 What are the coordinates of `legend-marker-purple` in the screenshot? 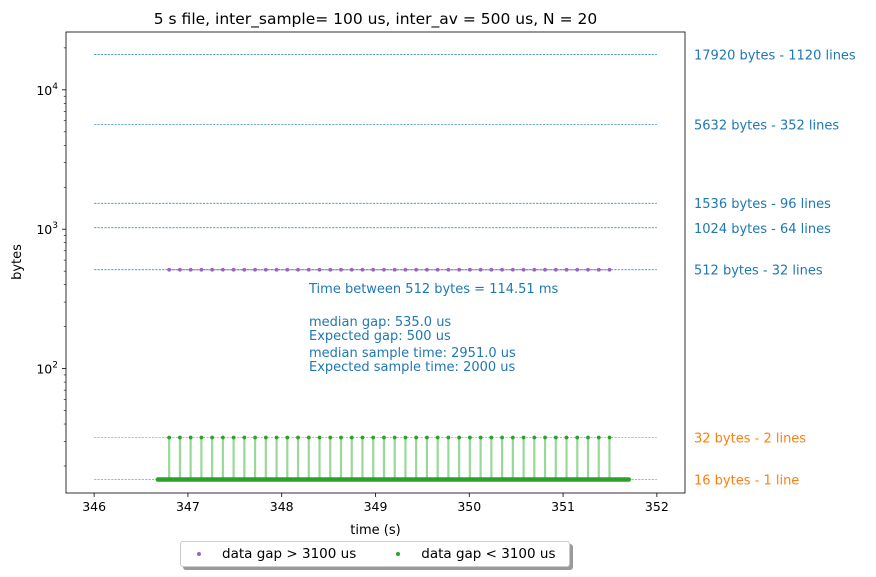 It's located at (199, 554).